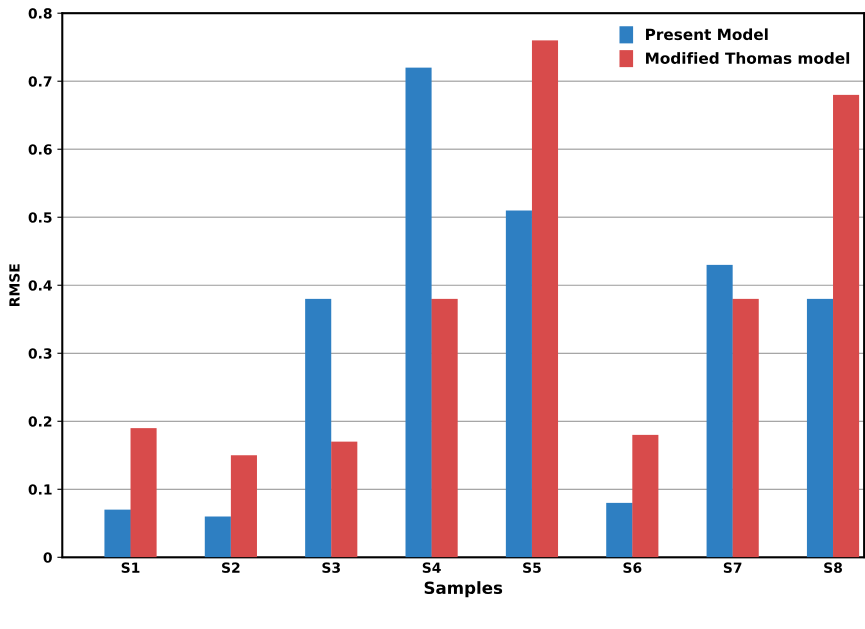 This screenshot has height=629, width=865. Describe the element at coordinates (40, 13) in the screenshot. I see `y-tick-label: 0.8` at that location.